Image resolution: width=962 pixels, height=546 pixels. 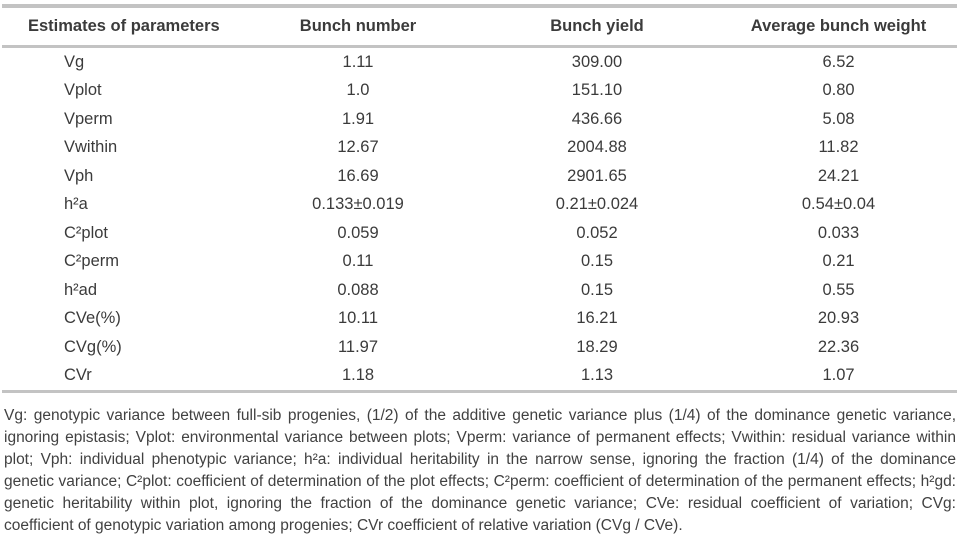 I want to click on value-cell: 10.11, so click(x=358, y=318).